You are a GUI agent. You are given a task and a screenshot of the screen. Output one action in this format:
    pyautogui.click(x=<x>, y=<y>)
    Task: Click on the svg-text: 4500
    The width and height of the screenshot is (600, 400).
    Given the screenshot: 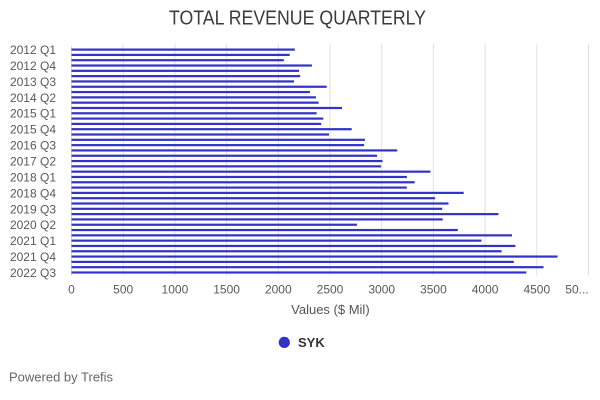 What is the action you would take?
    pyautogui.click(x=536, y=290)
    